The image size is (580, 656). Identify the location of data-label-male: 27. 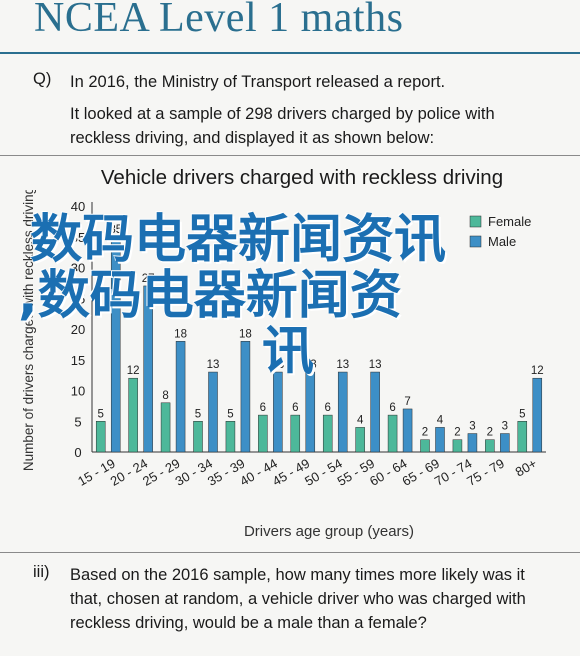
(148, 279).